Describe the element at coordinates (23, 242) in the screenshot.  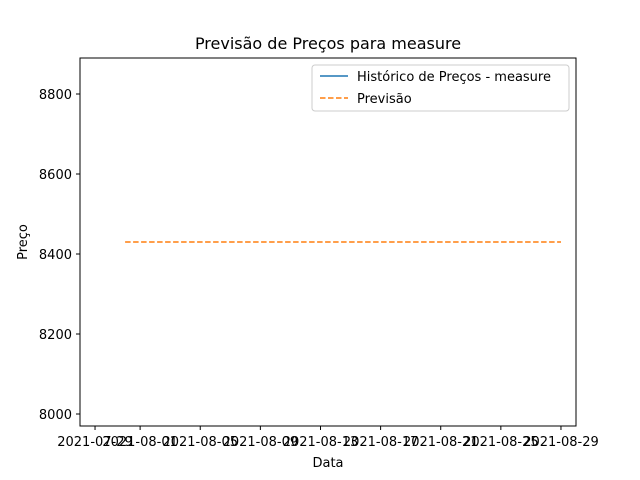
I see `y-axis-label: Preço` at that location.